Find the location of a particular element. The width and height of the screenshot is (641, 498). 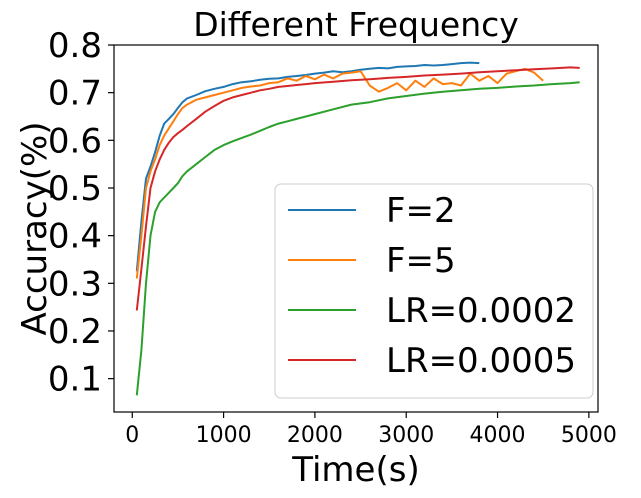

x-tick-label: 2000 is located at coordinates (315, 435).